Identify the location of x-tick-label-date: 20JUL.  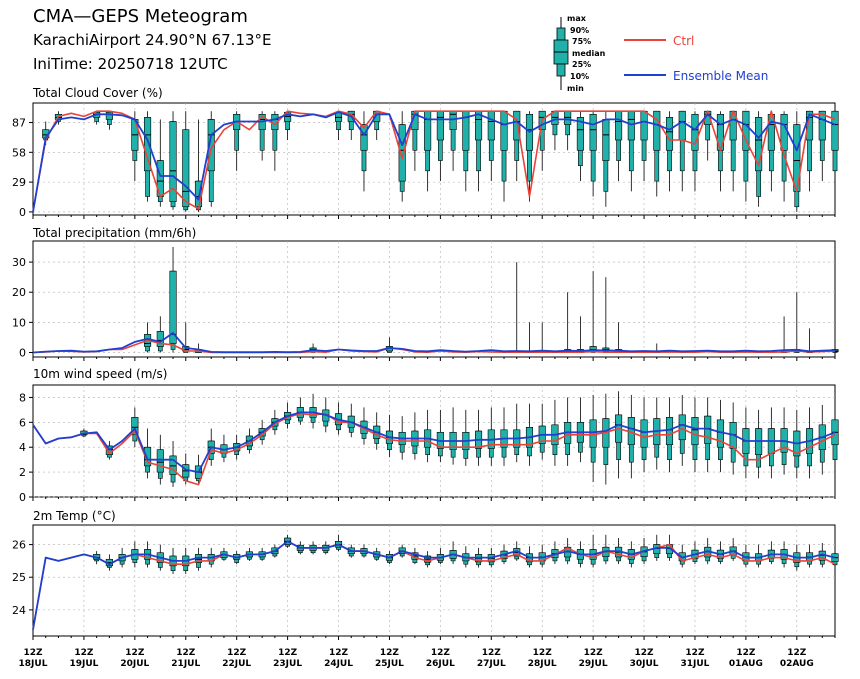
(134, 664).